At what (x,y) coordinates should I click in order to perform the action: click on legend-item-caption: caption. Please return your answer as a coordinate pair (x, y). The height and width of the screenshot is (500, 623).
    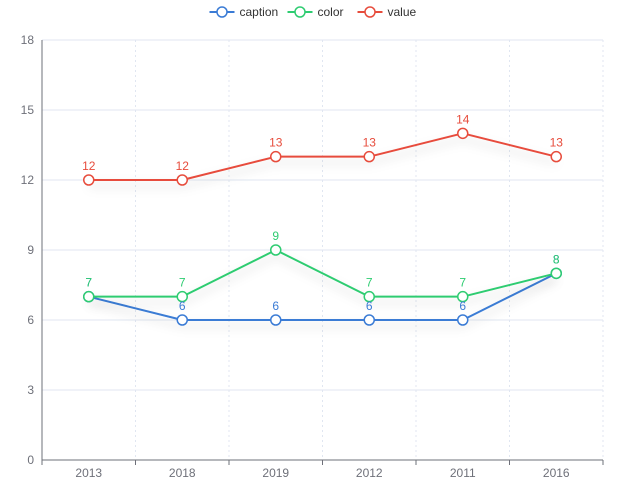
    Looking at the image, I should click on (244, 12).